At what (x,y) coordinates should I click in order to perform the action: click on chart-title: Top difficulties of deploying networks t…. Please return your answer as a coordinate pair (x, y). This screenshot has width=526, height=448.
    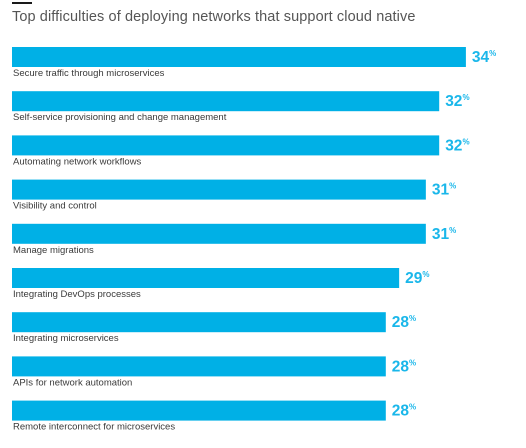
    Looking at the image, I should click on (214, 17).